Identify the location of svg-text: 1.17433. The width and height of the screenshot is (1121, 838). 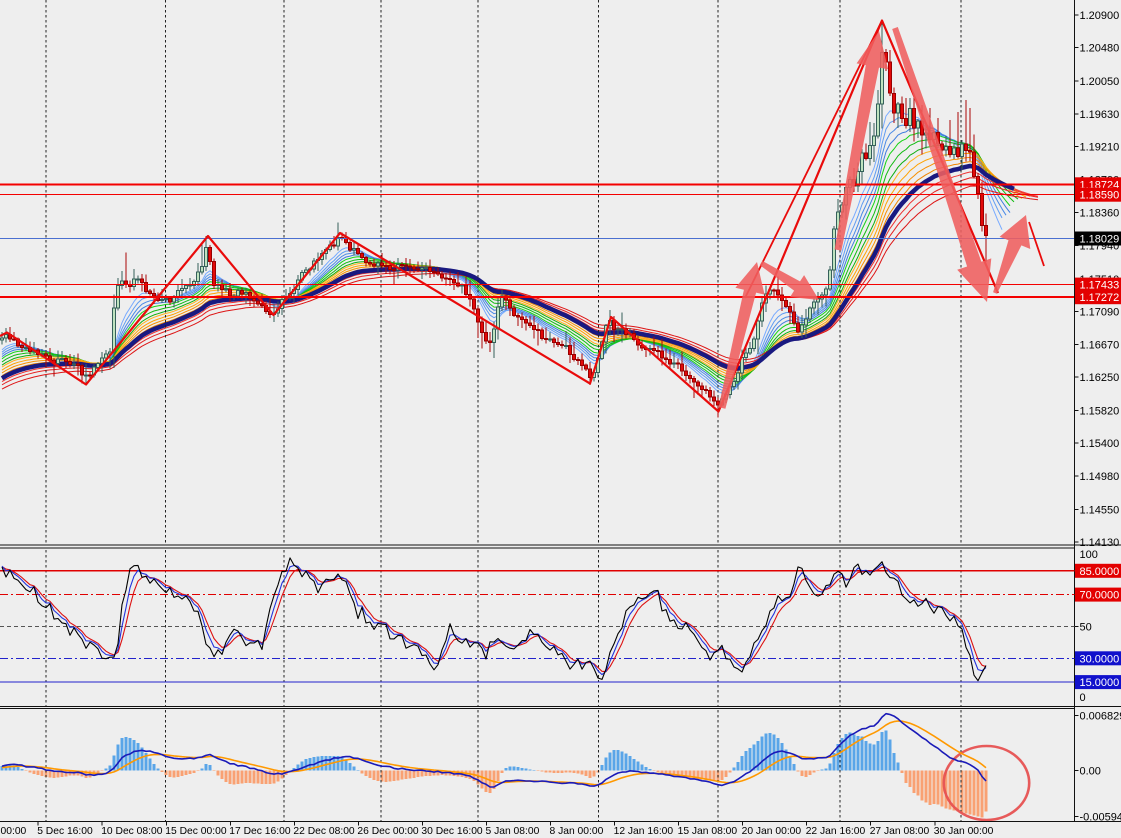
(1100, 286).